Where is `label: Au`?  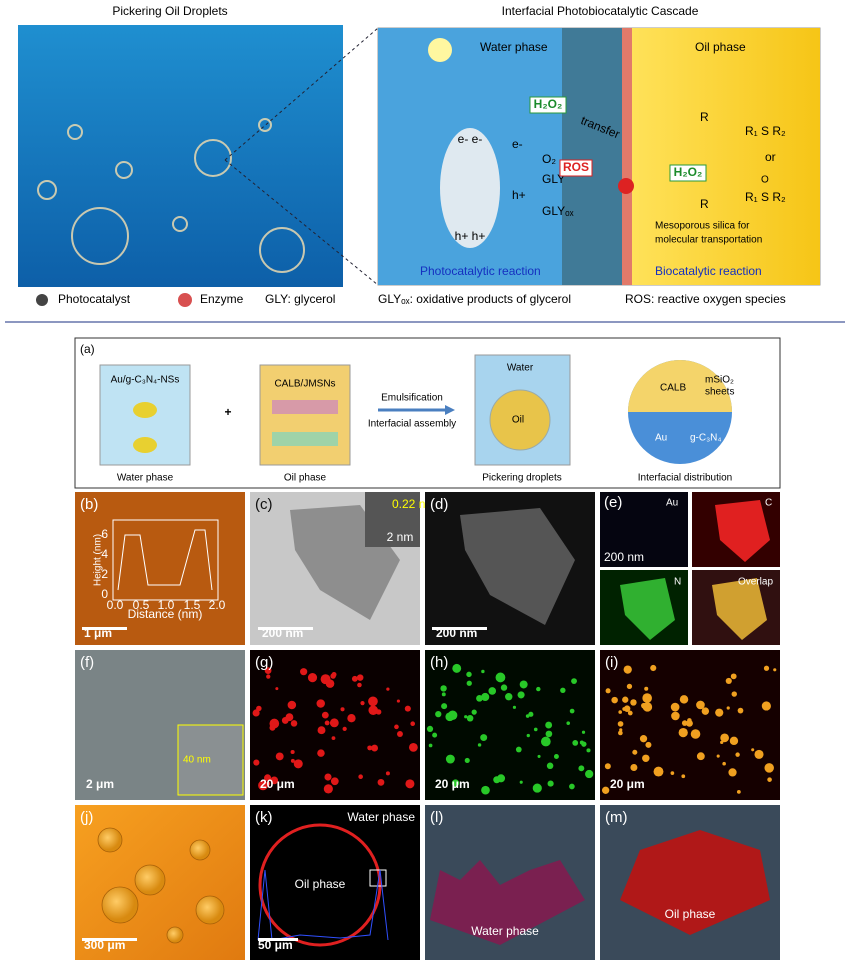
label: Au is located at coordinates (672, 503).